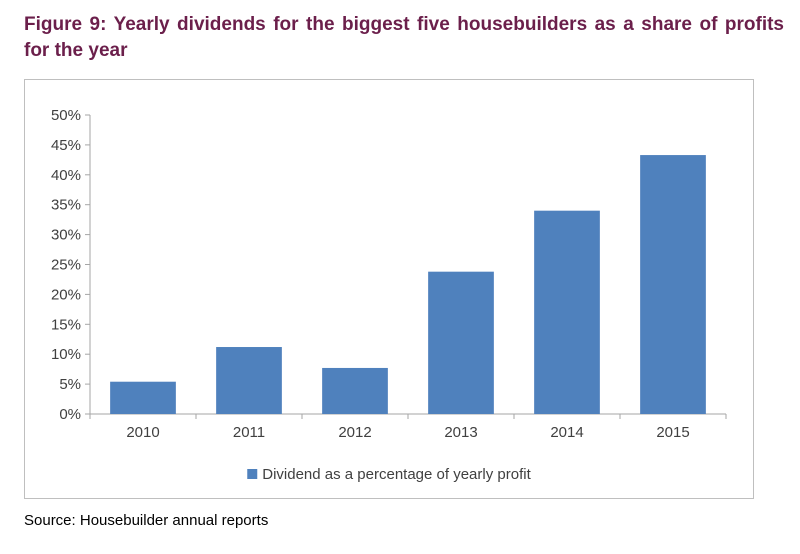 This screenshot has width=800, height=554. What do you see at coordinates (672, 432) in the screenshot?
I see `x-tick-label: 2015` at bounding box center [672, 432].